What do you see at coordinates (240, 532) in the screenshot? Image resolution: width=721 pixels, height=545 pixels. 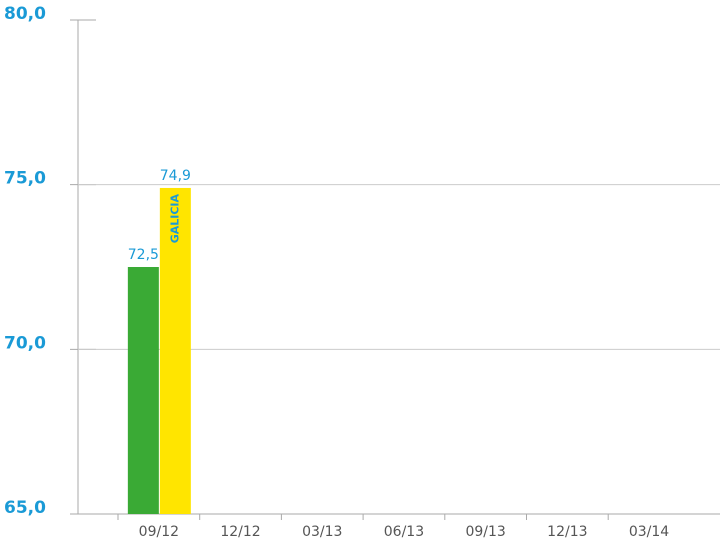 I see `x-tick-label: 12/12` at bounding box center [240, 532].